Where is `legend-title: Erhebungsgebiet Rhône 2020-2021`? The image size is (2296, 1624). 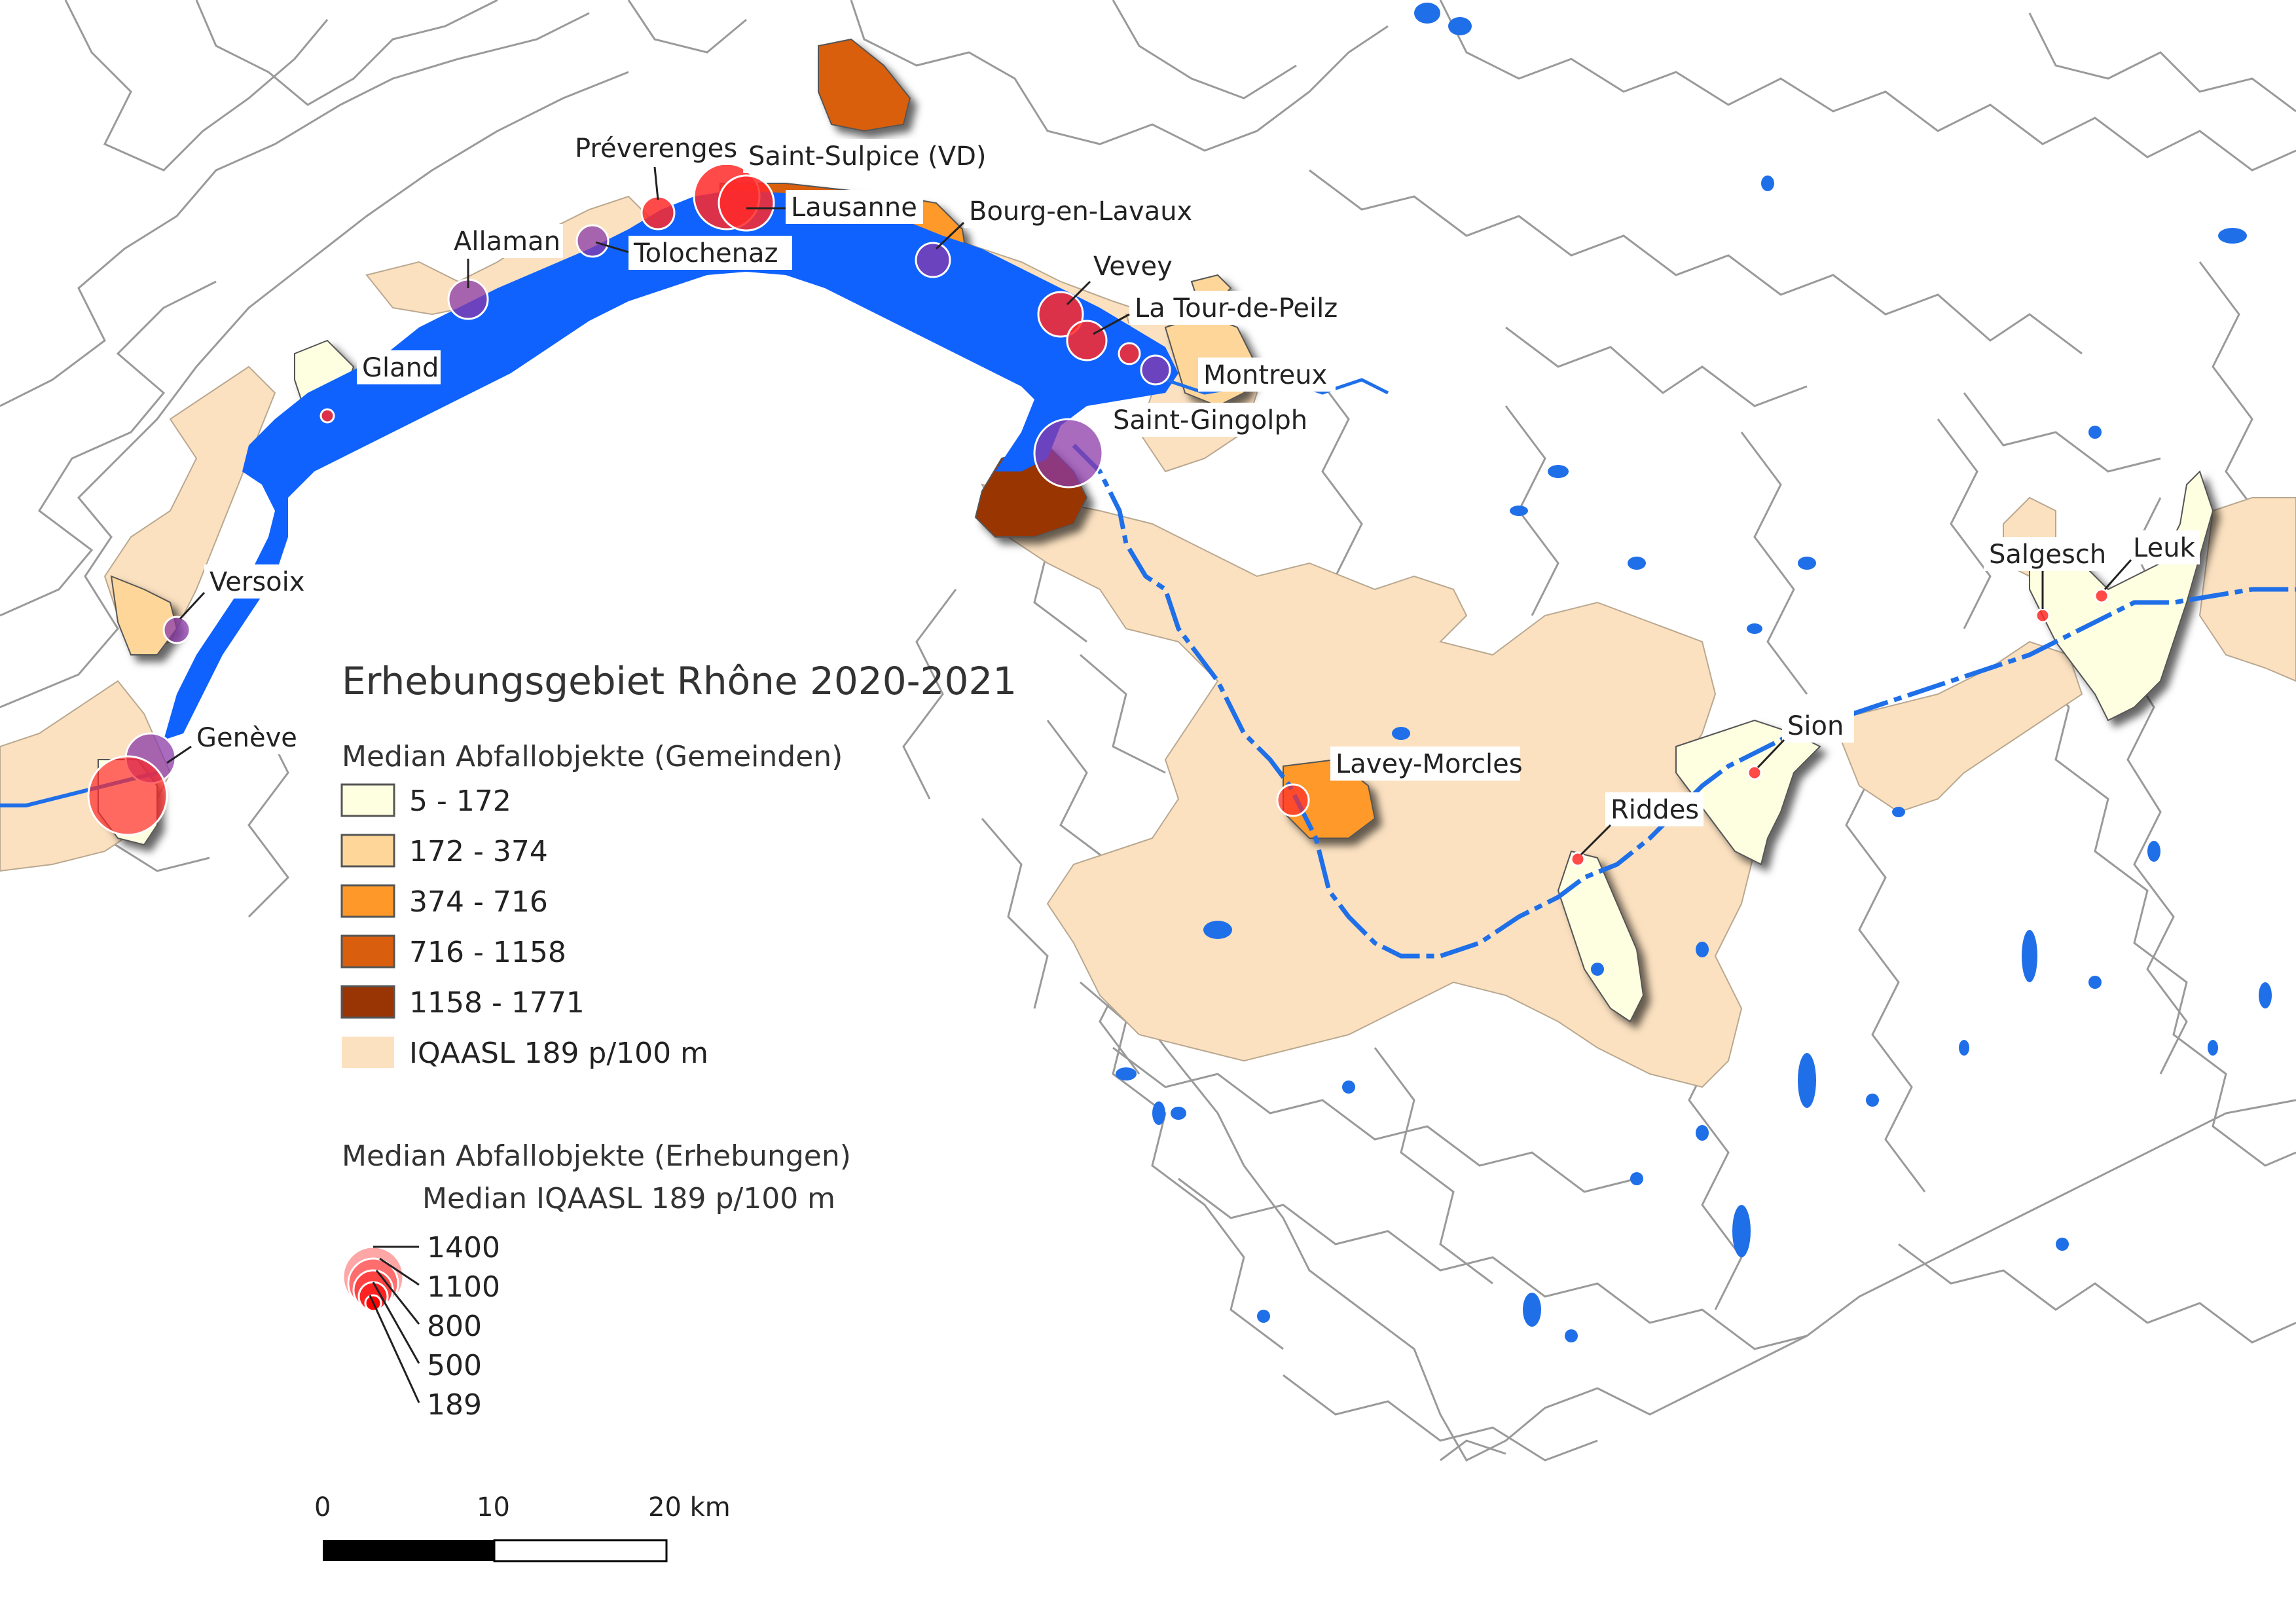
legend-title: Erhebungsgebiet Rhône 2020-2021 is located at coordinates (679, 681).